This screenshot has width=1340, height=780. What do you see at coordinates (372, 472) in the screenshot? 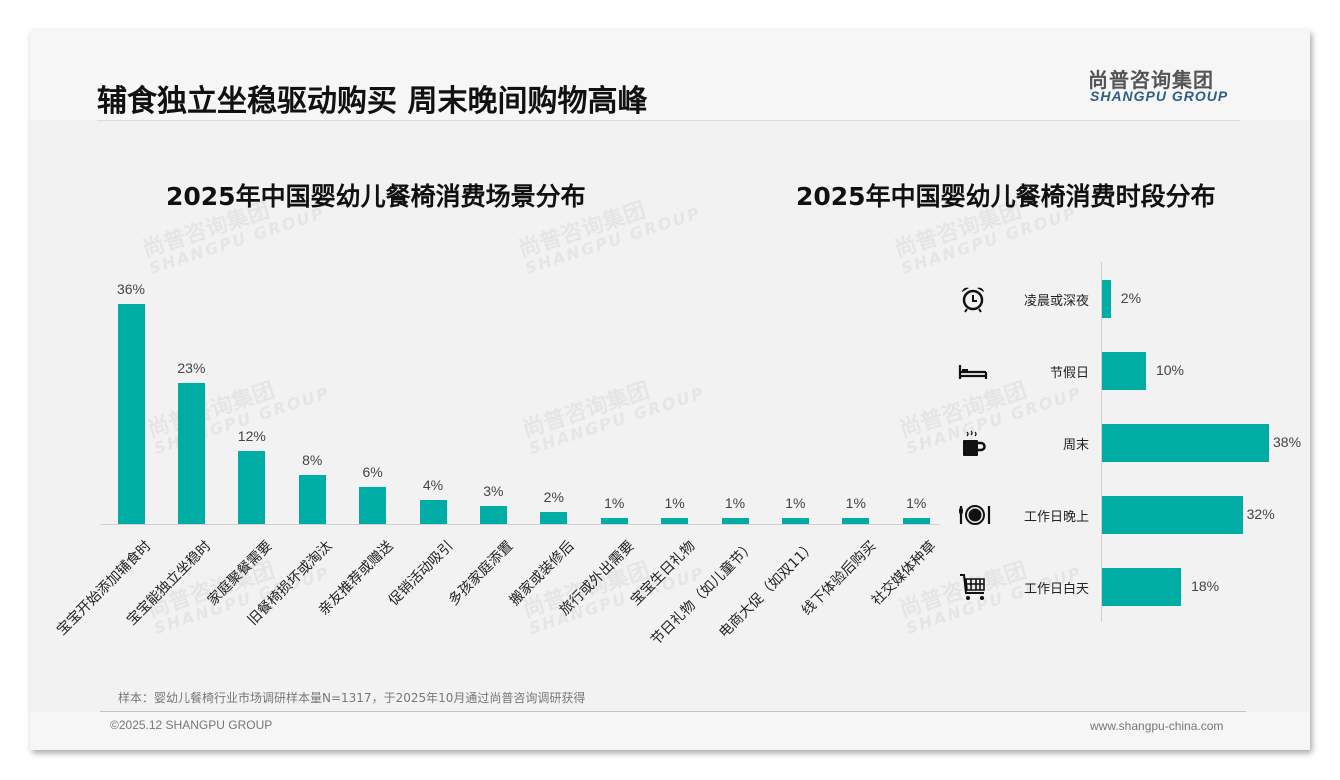
I see `data-label: 6%` at bounding box center [372, 472].